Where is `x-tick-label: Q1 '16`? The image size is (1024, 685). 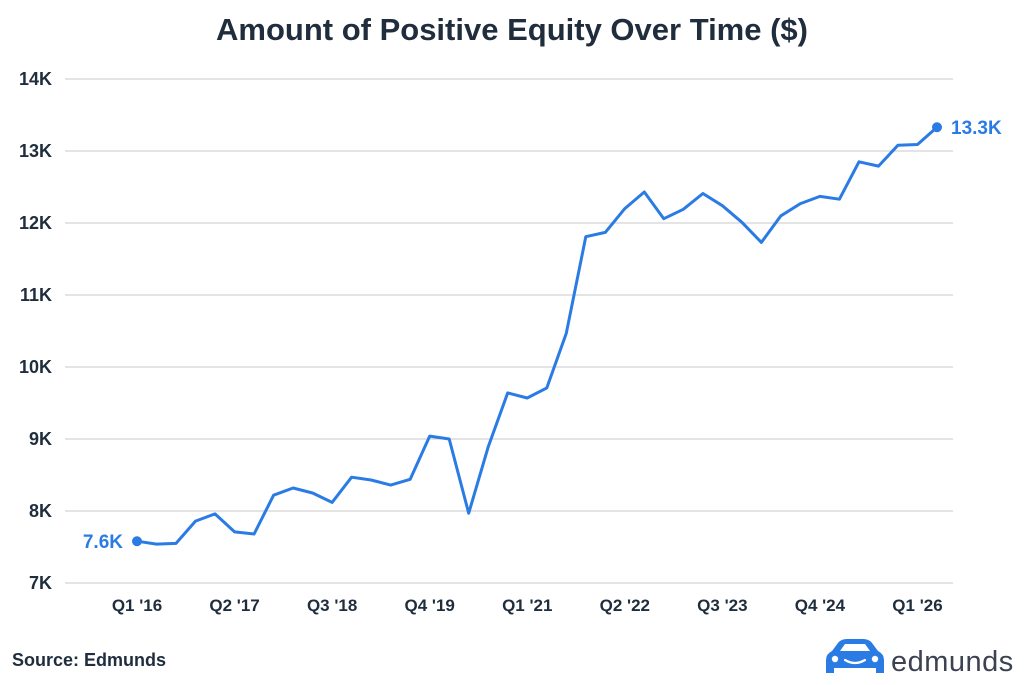
x-tick-label: Q1 '16 is located at coordinates (137, 605).